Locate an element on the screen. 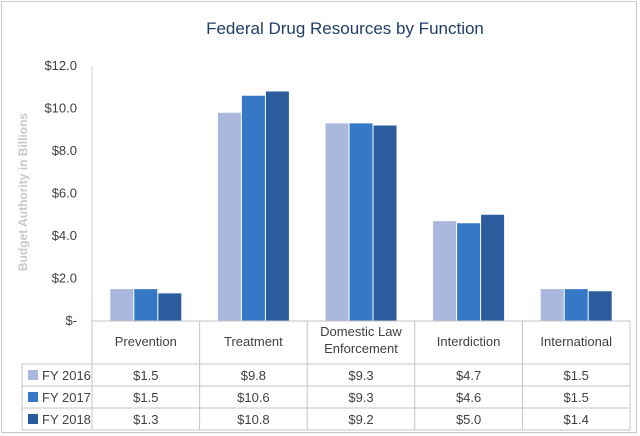 This screenshot has width=640, height=436. legend-label: FY 2017 is located at coordinates (66, 397).